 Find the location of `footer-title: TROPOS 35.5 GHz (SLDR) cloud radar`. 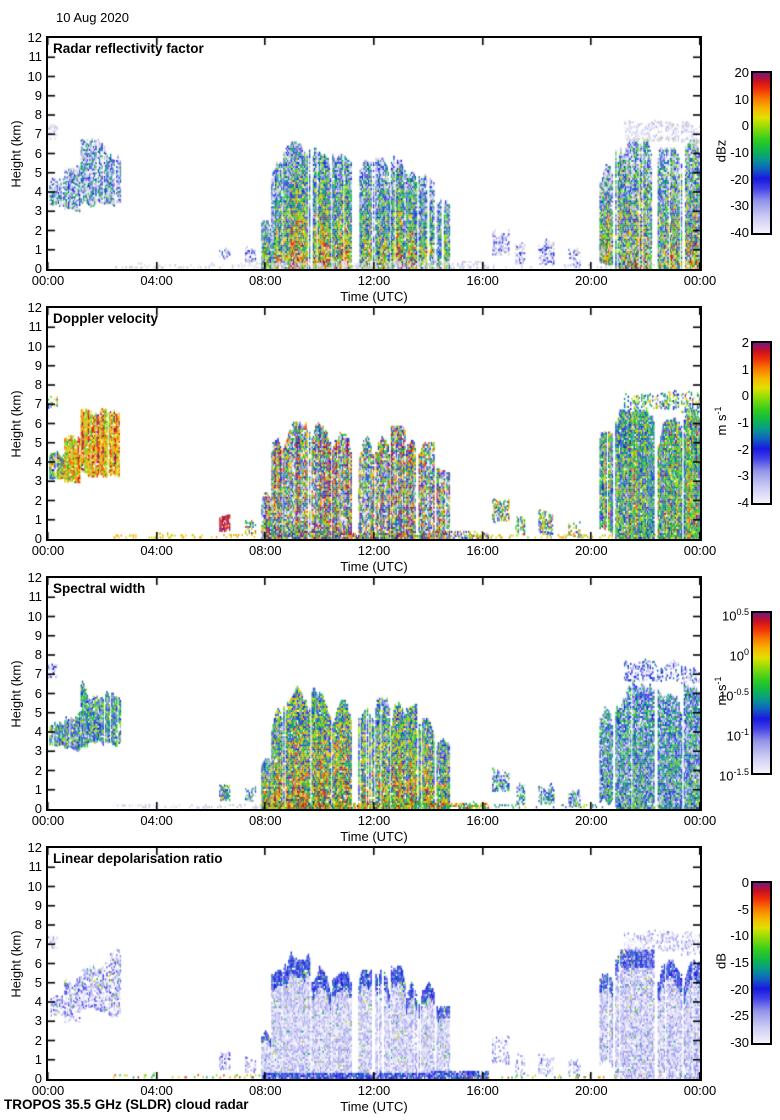

footer-title: TROPOS 35.5 GHz (SLDR) cloud radar is located at coordinates (126, 1104).